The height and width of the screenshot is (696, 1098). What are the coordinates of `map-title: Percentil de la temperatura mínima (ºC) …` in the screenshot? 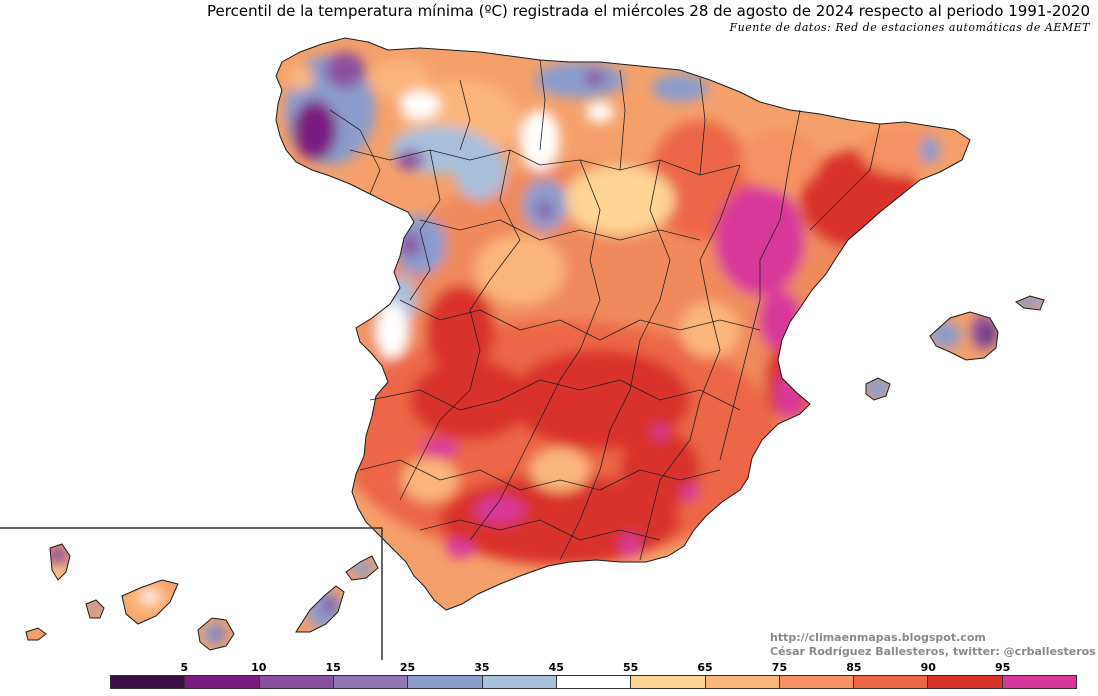 It's located at (648, 11).